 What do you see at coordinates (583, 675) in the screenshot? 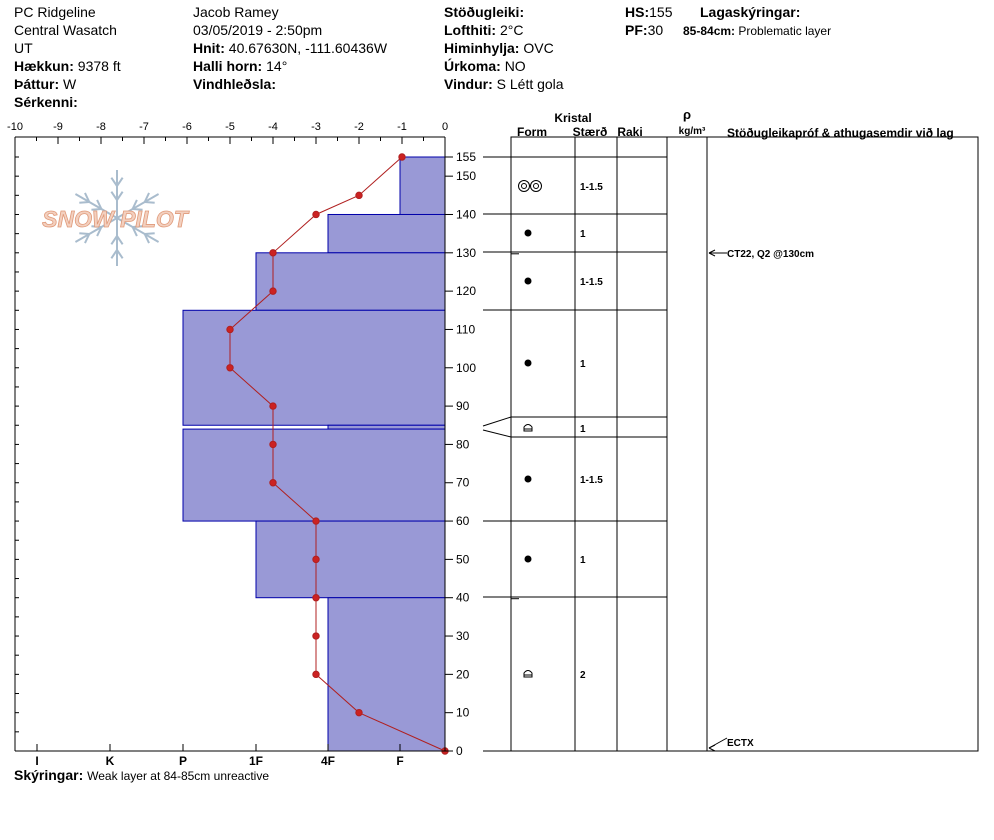
I see `crystal-size-7: 2` at bounding box center [583, 675].